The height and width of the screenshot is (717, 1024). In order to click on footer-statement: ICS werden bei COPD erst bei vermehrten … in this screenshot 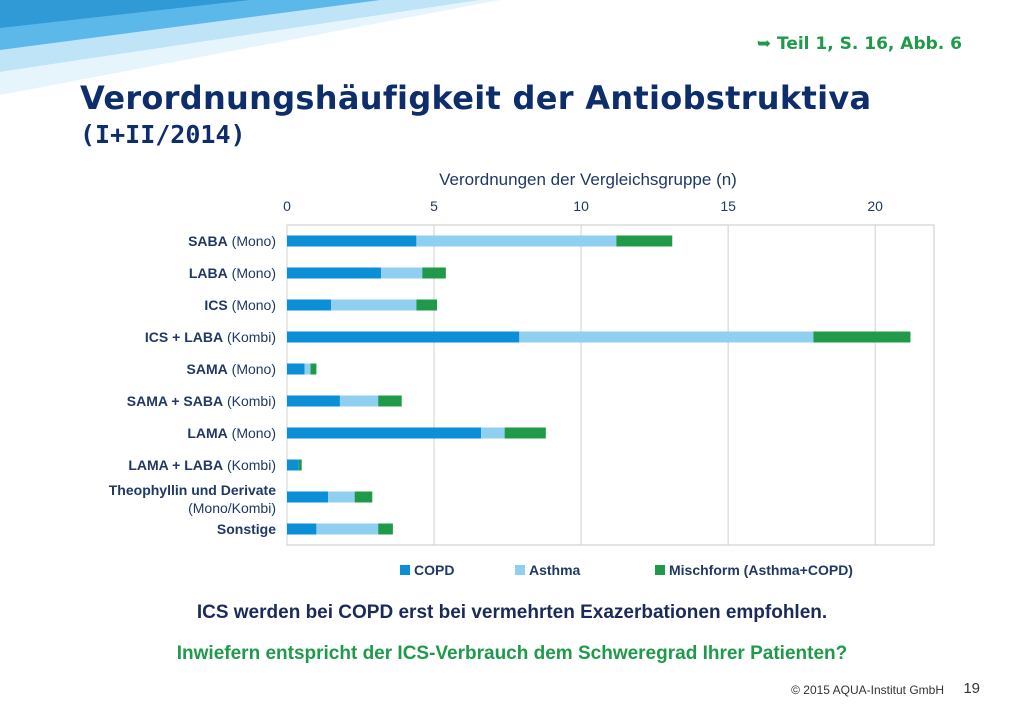, I will do `click(512, 612)`.